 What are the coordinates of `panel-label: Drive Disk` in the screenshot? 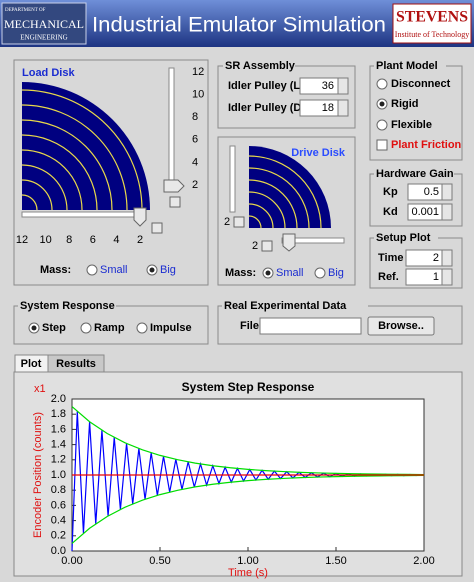 It's located at (318, 153).